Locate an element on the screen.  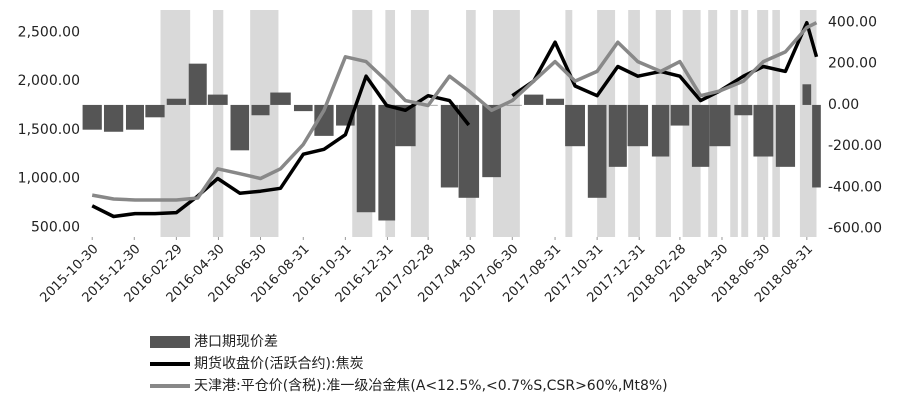
legend-swatch is located at coordinates (170, 342).